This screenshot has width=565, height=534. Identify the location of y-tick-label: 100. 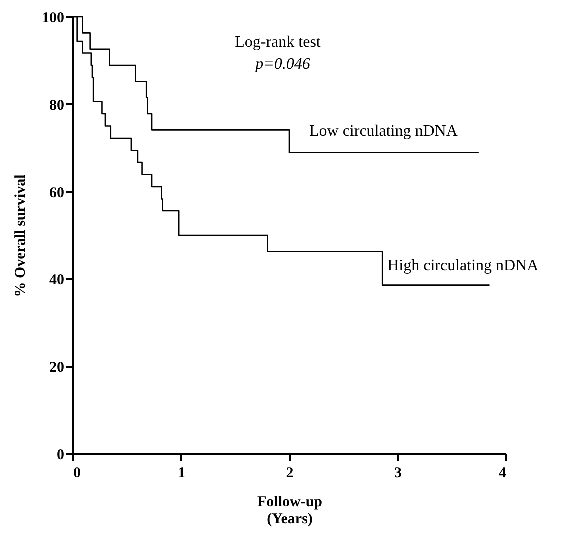
(53, 18).